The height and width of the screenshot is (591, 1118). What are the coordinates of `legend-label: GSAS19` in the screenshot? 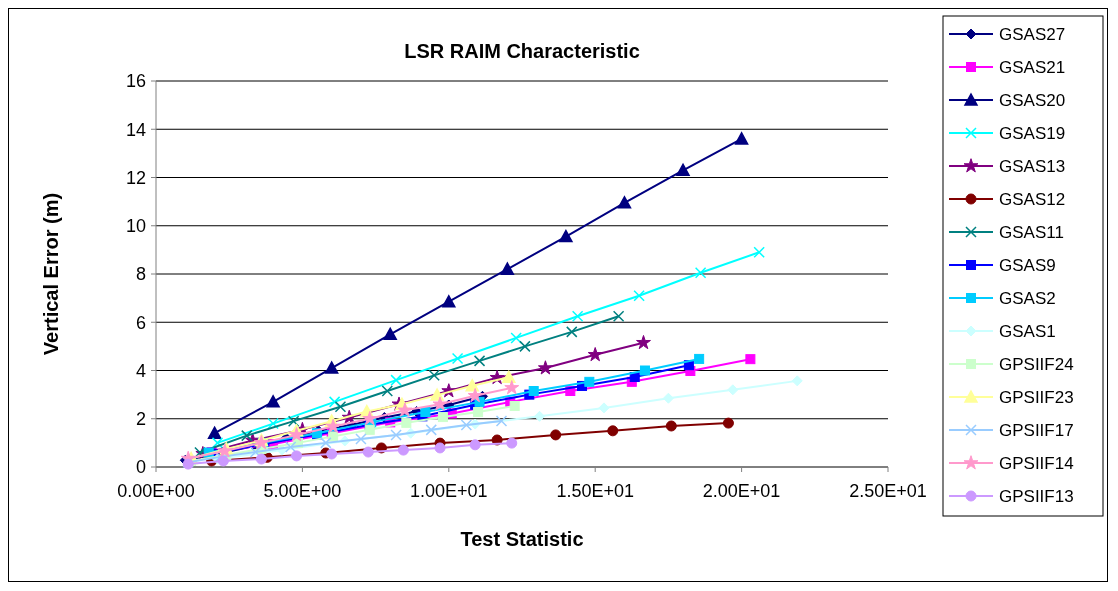 It's located at (1032, 133).